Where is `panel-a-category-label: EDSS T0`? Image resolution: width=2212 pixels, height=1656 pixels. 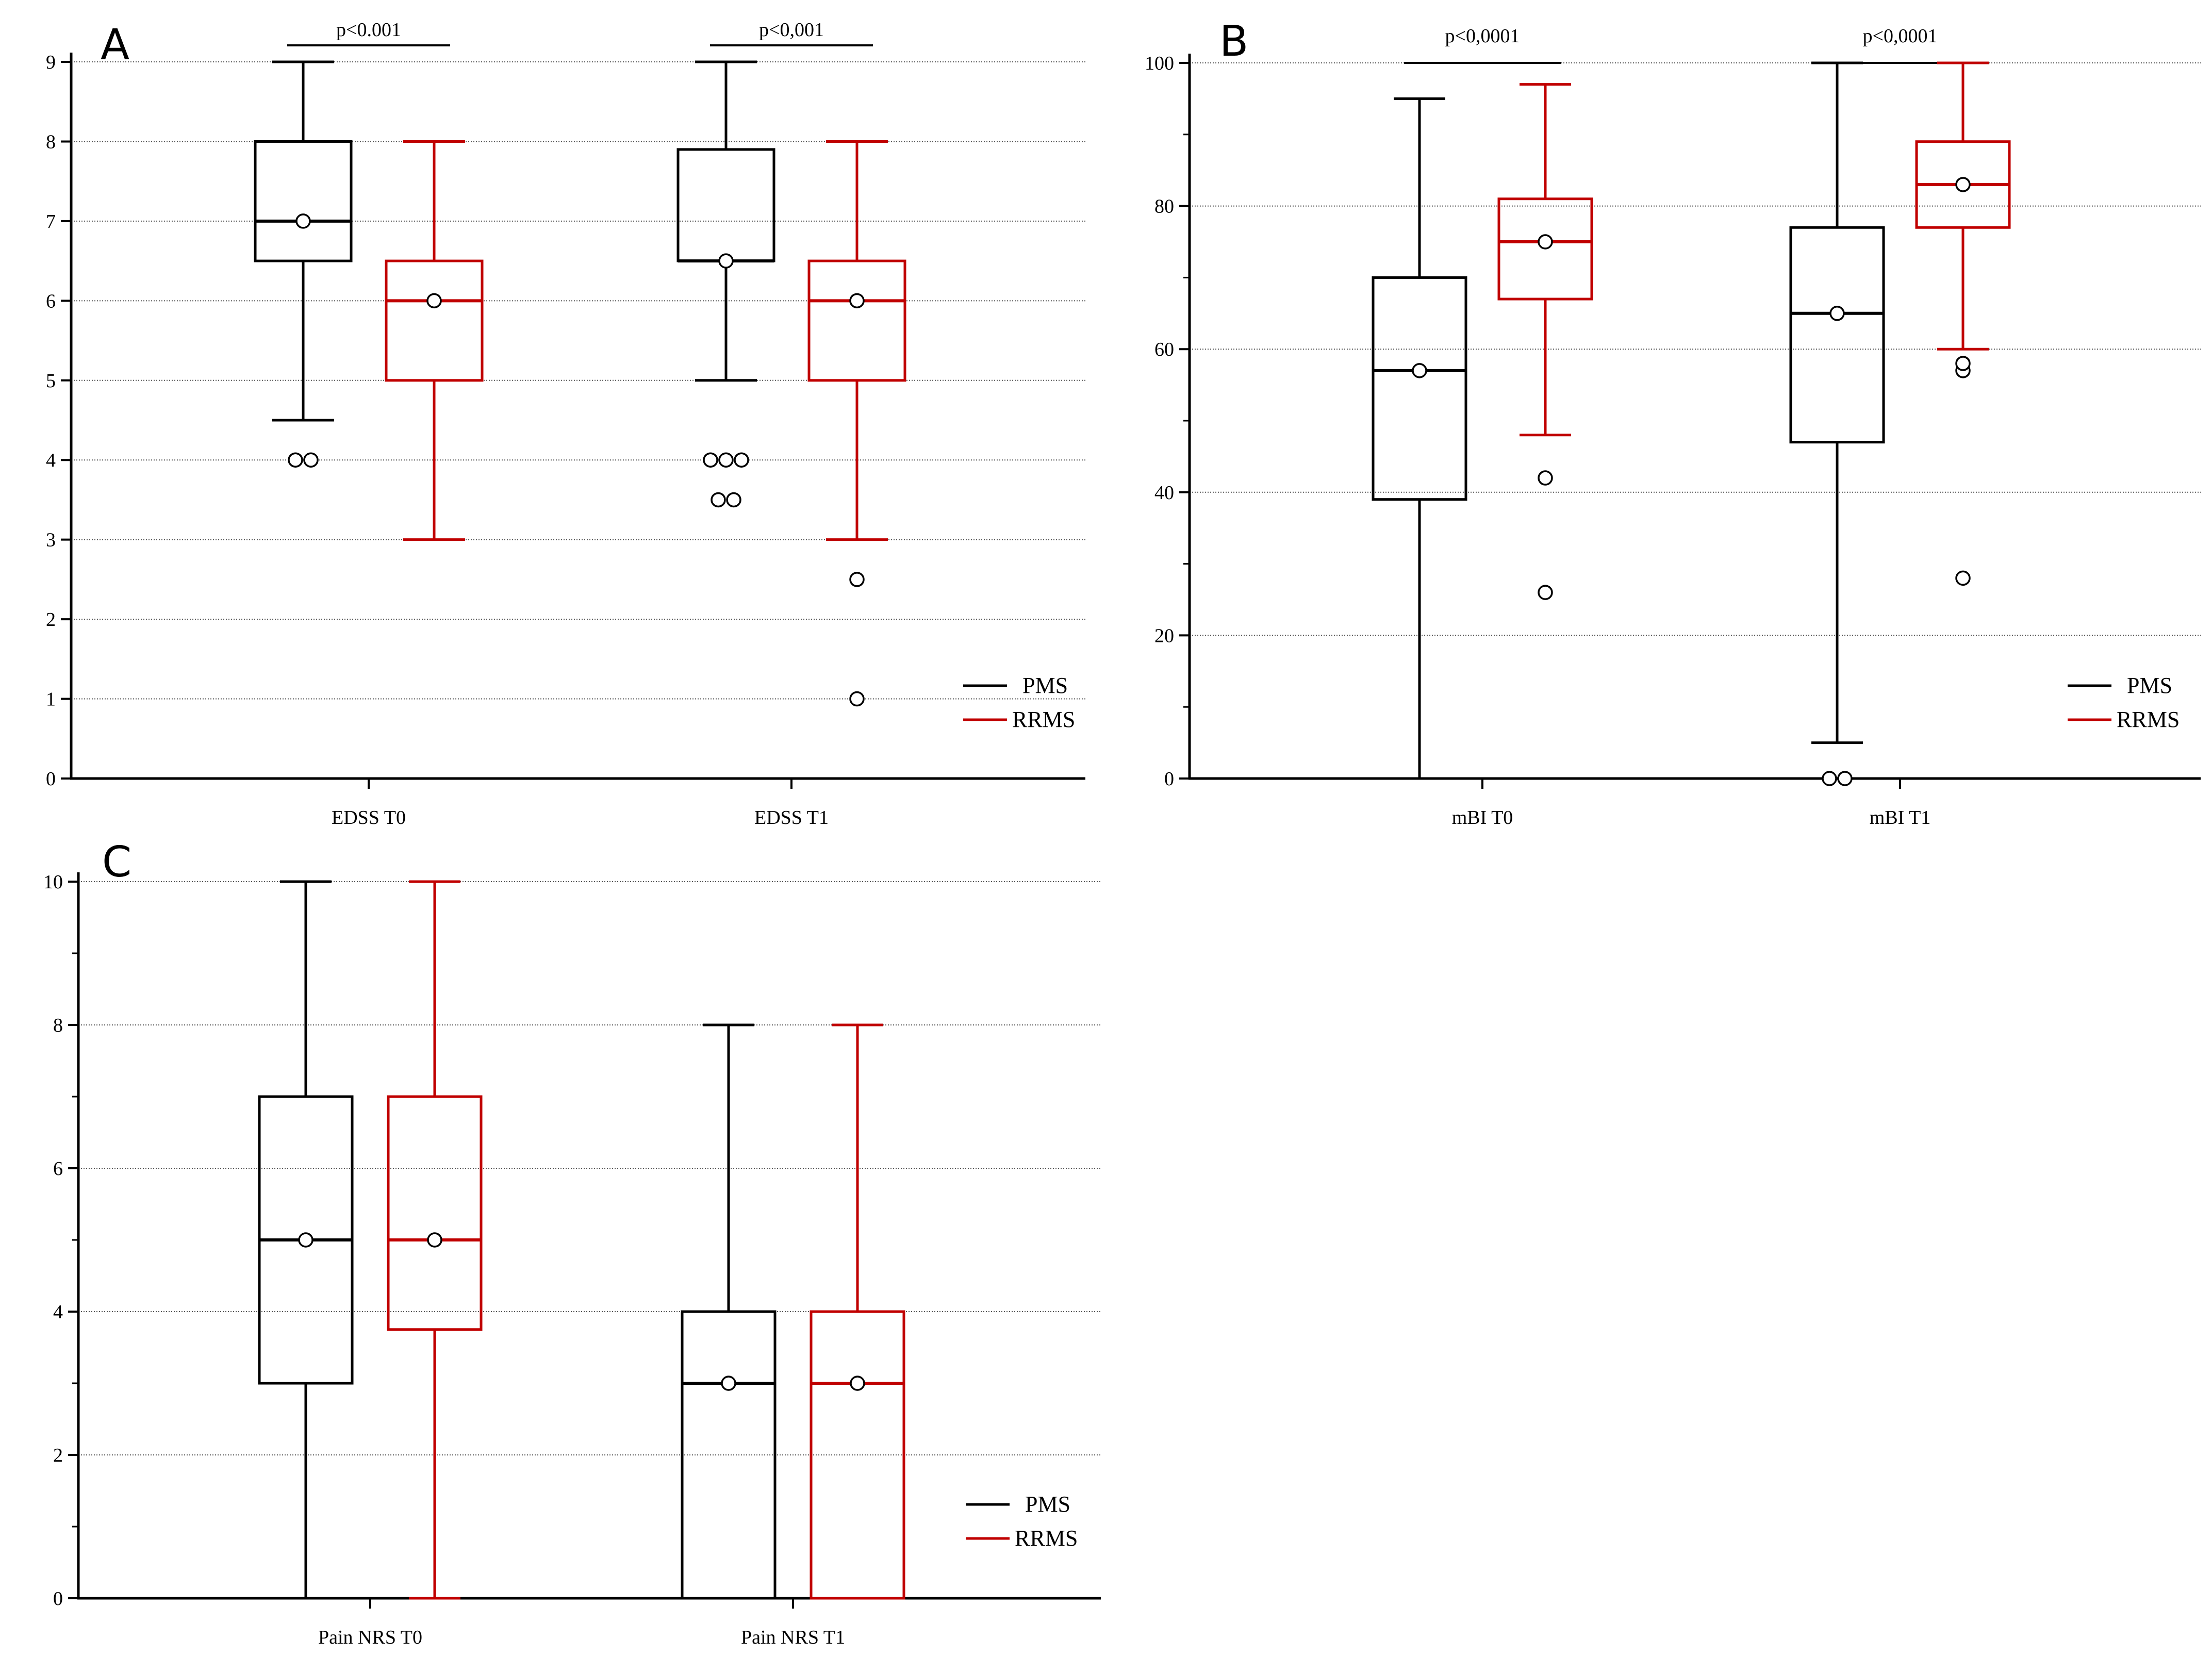 panel-a-category-label: EDSS T0 is located at coordinates (369, 818).